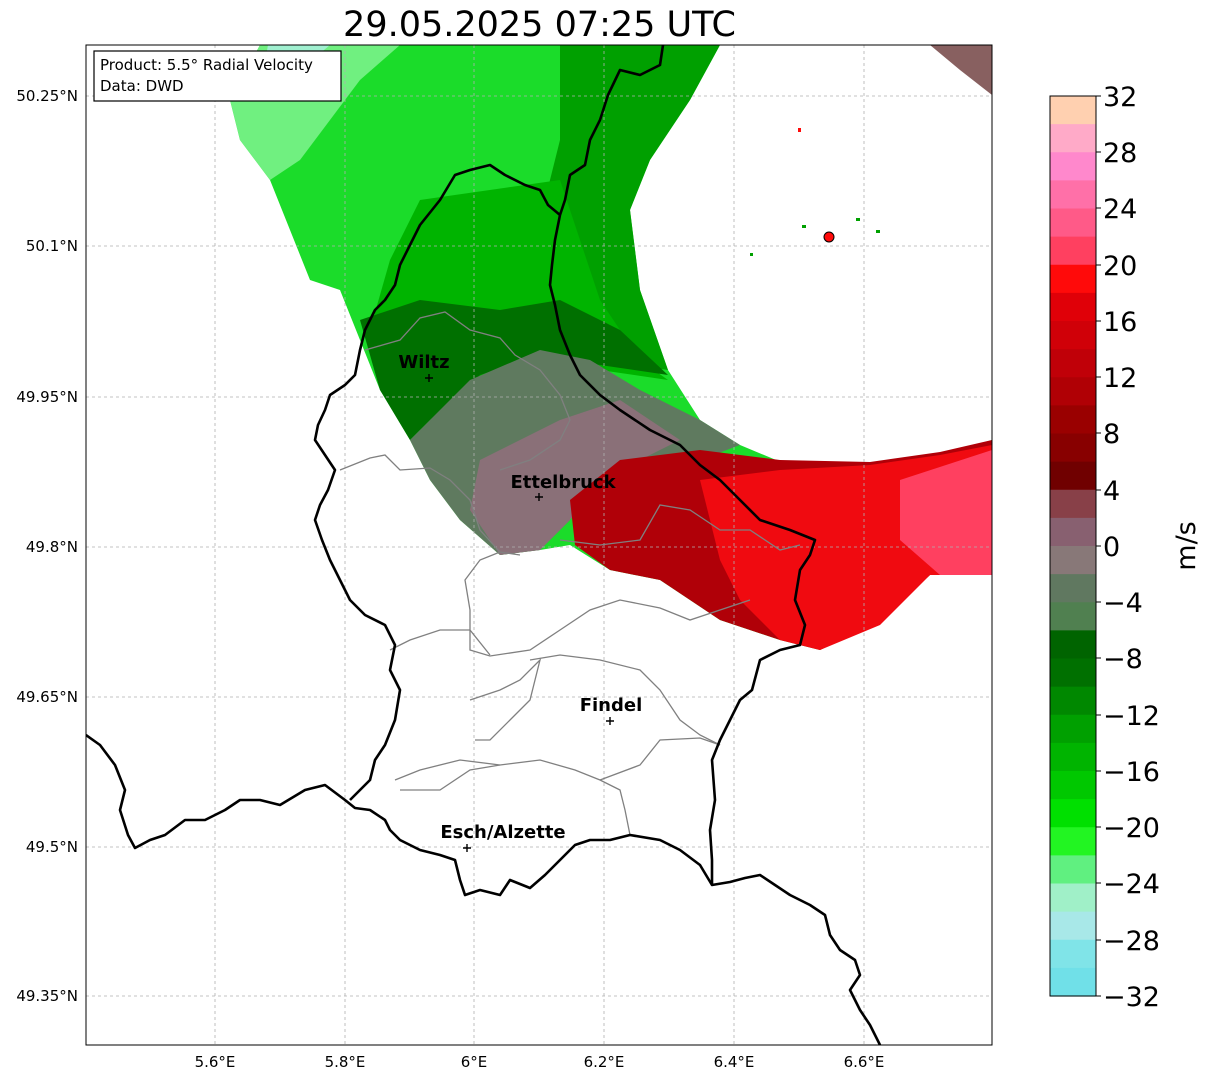  I want to click on lat-tick: 49.95°N, so click(47, 397).